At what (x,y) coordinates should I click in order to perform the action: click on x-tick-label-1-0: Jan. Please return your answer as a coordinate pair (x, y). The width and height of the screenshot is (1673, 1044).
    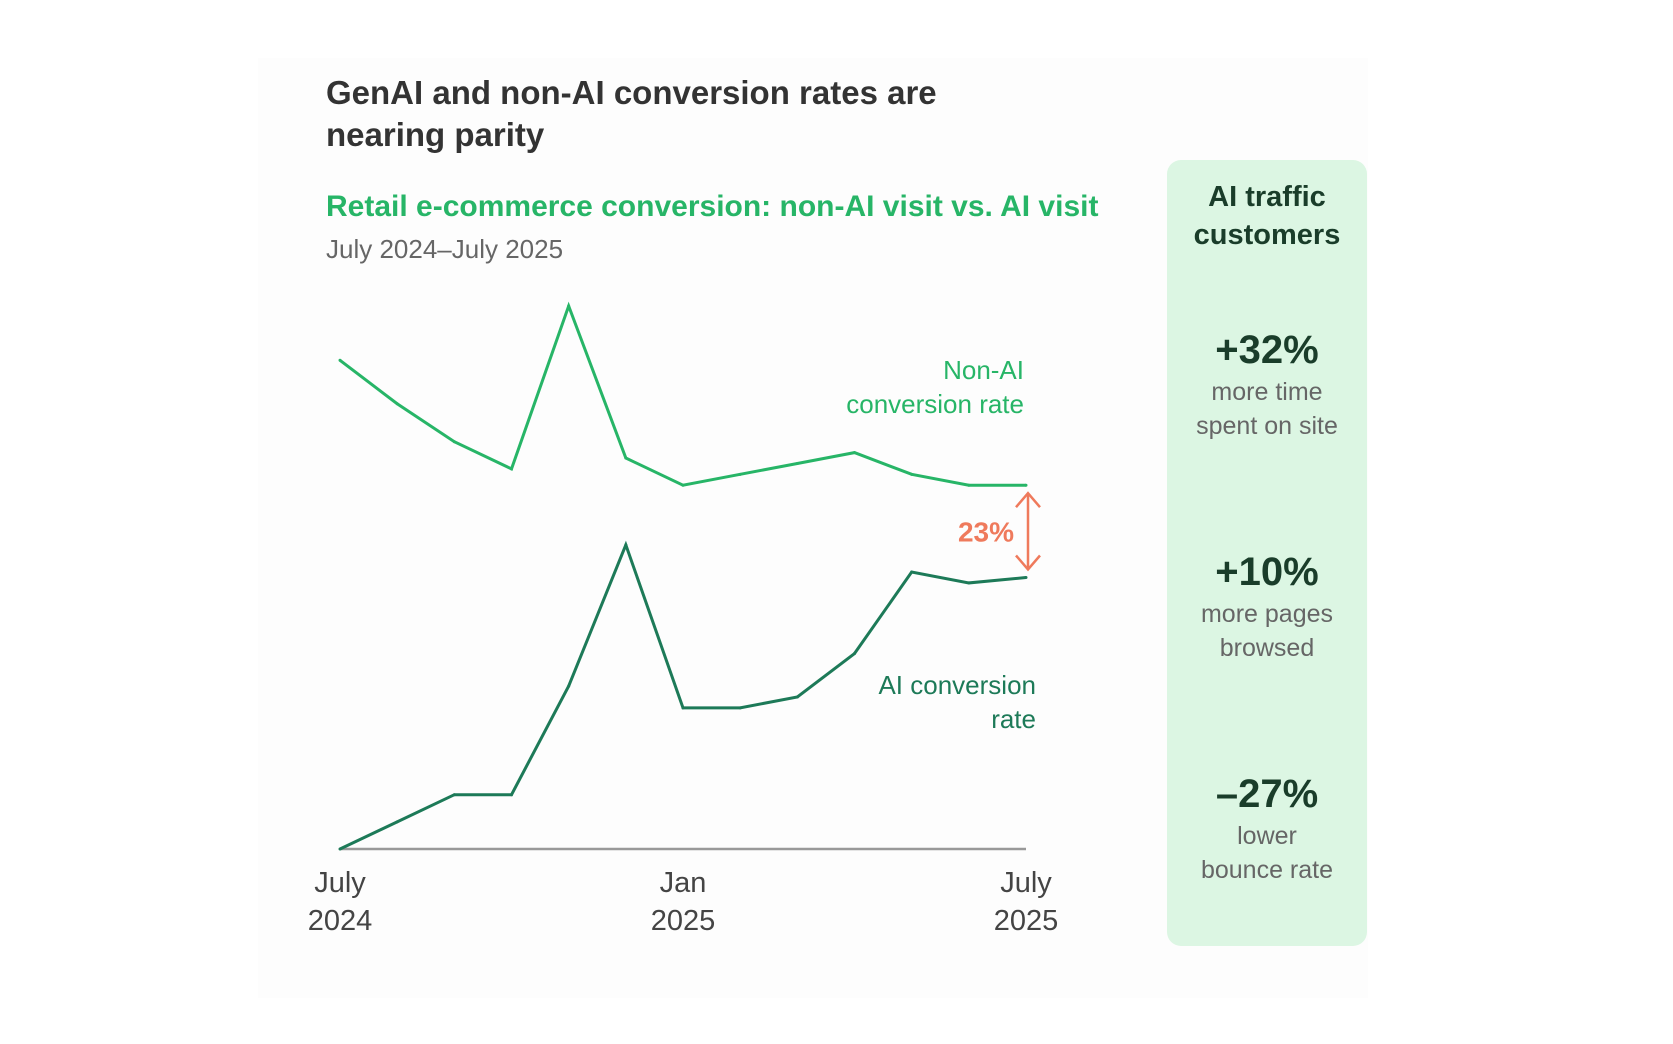
    Looking at the image, I should click on (683, 883).